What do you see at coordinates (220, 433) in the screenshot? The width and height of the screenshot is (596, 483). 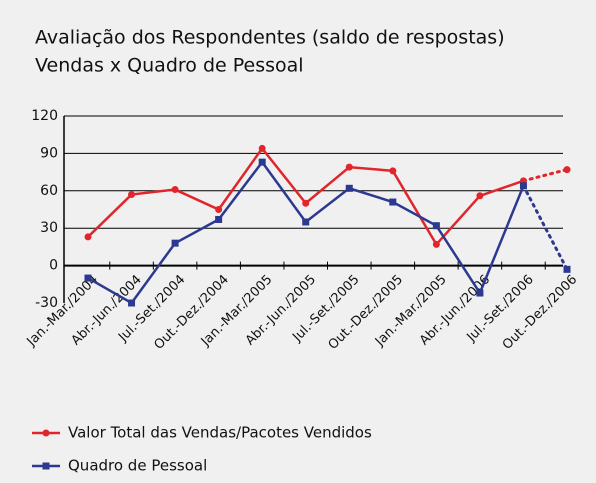 I see `legend-label: Valor Total das Vendas/Pacotes Vendidos` at bounding box center [220, 433].